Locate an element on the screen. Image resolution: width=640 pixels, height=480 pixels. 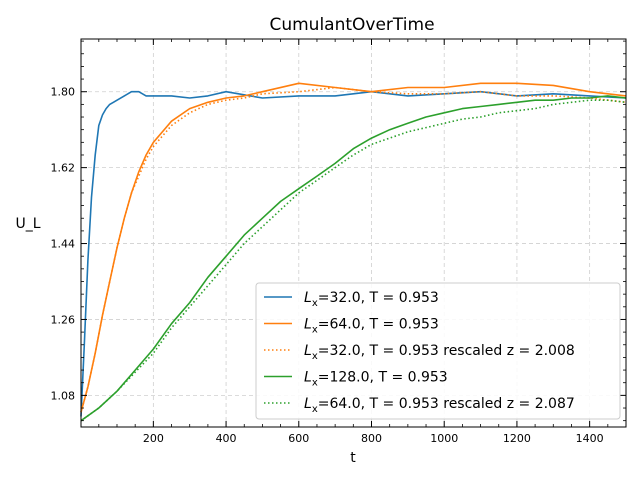
x-tick-label: 1000 is located at coordinates (444, 438).